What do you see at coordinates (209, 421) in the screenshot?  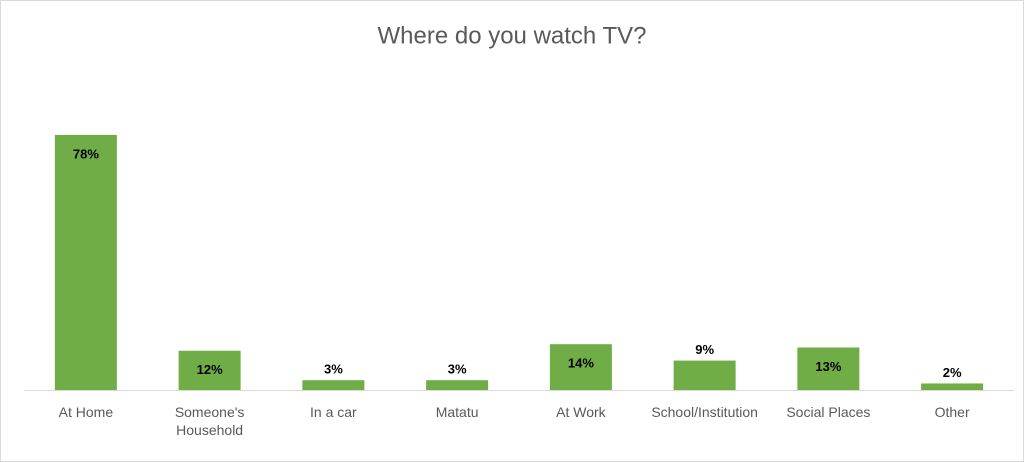 I see `x-tick-label: Someone's Household` at bounding box center [209, 421].